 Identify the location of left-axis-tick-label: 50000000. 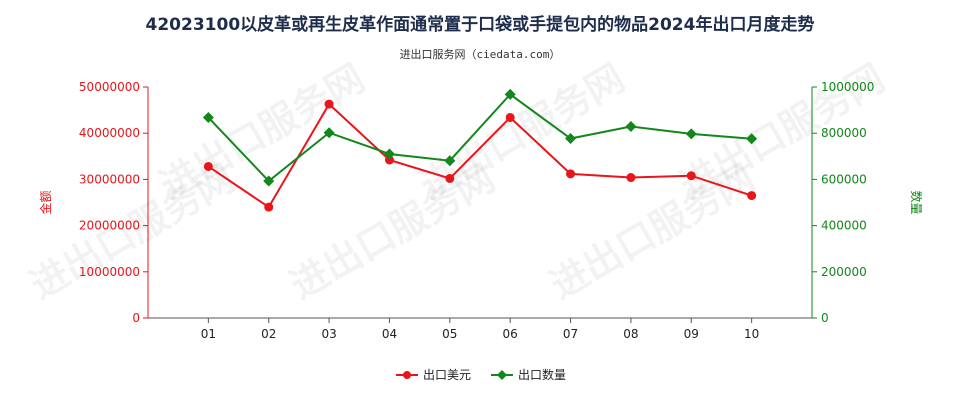
(109, 87).